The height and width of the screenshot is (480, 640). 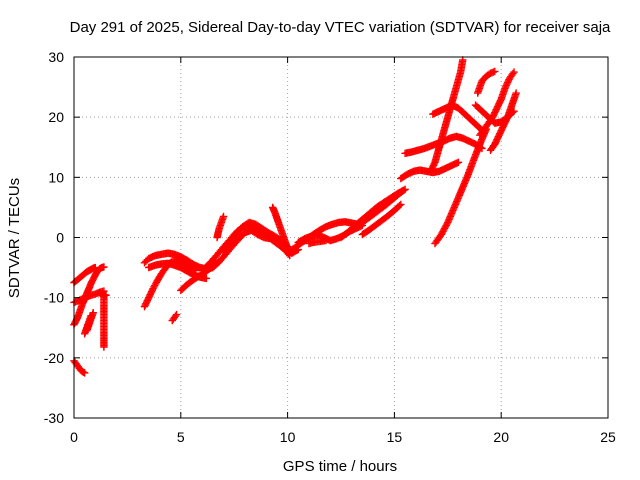 I want to click on x-tick-label: 0, so click(x=74, y=437).